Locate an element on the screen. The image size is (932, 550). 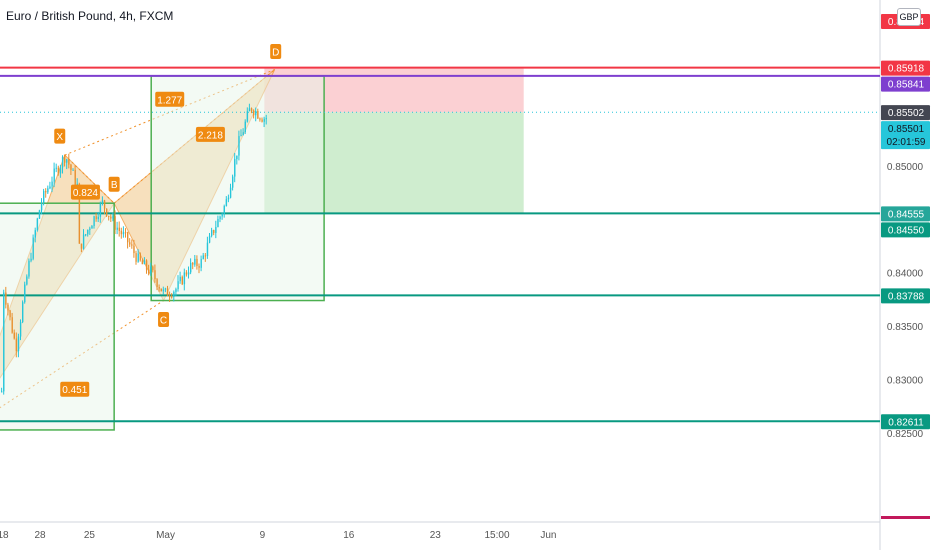
ratio-label-xa-ab-bg is located at coordinates (85, 192).